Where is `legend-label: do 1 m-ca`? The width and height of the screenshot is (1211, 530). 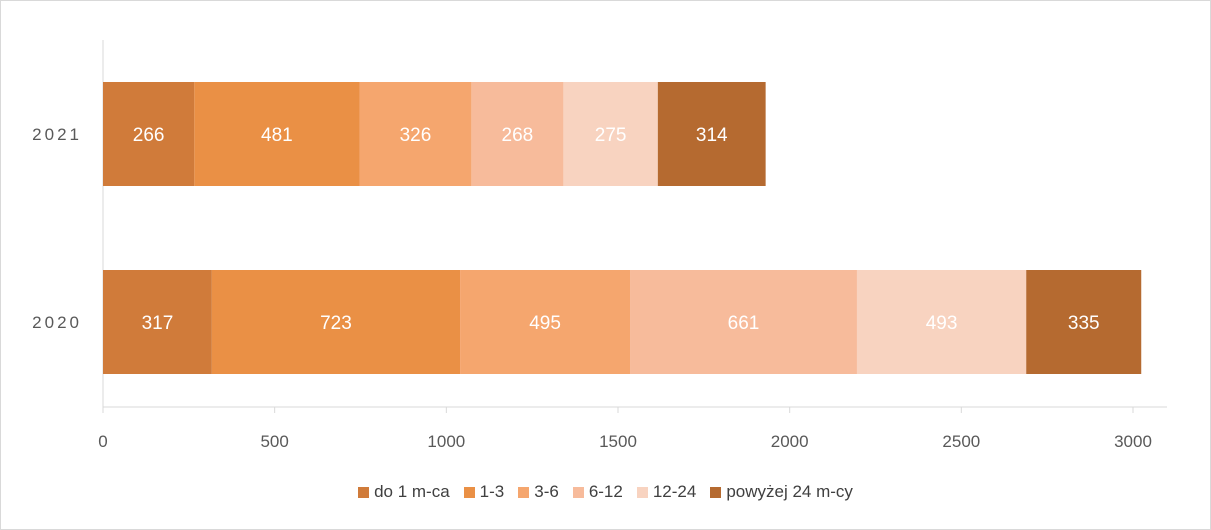
legend-label: do 1 m-ca is located at coordinates (412, 491).